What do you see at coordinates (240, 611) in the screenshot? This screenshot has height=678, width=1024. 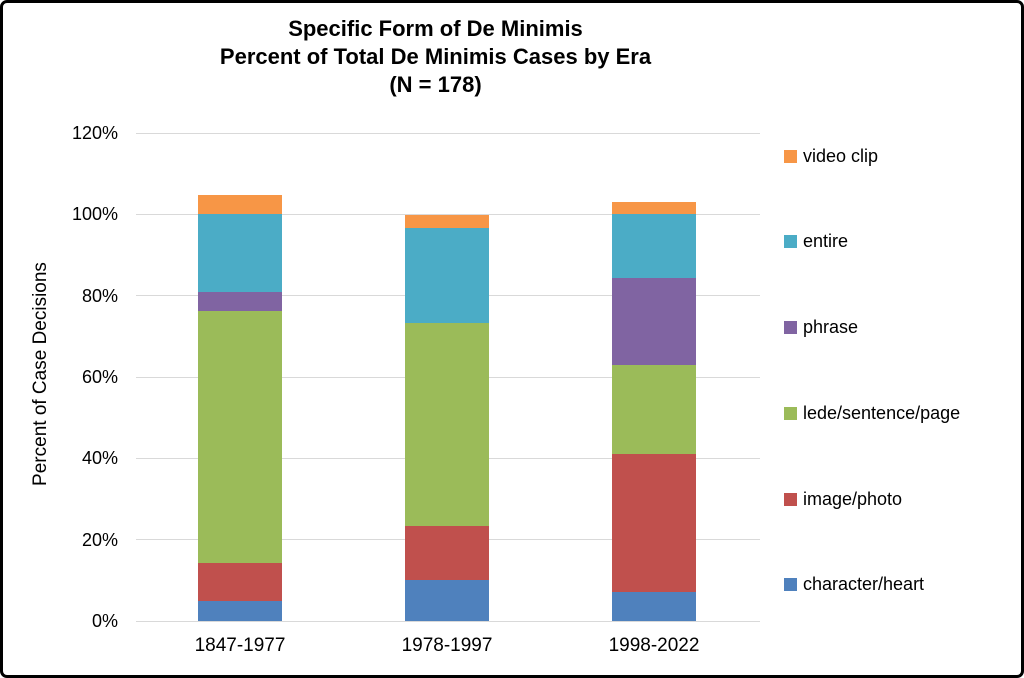 I see `segment-character-heart-1847-1977` at bounding box center [240, 611].